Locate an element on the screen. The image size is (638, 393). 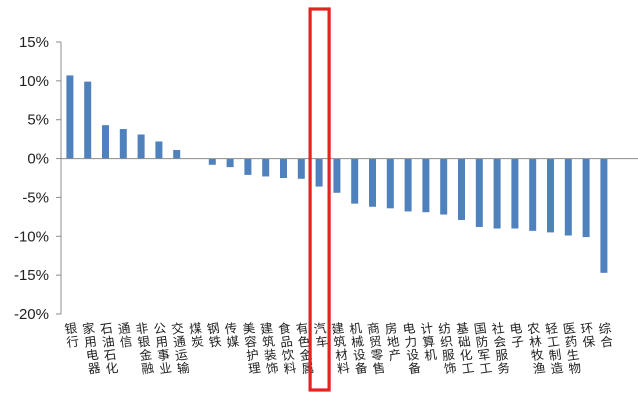
x-tick-label: 综合 is located at coordinates (606, 335).